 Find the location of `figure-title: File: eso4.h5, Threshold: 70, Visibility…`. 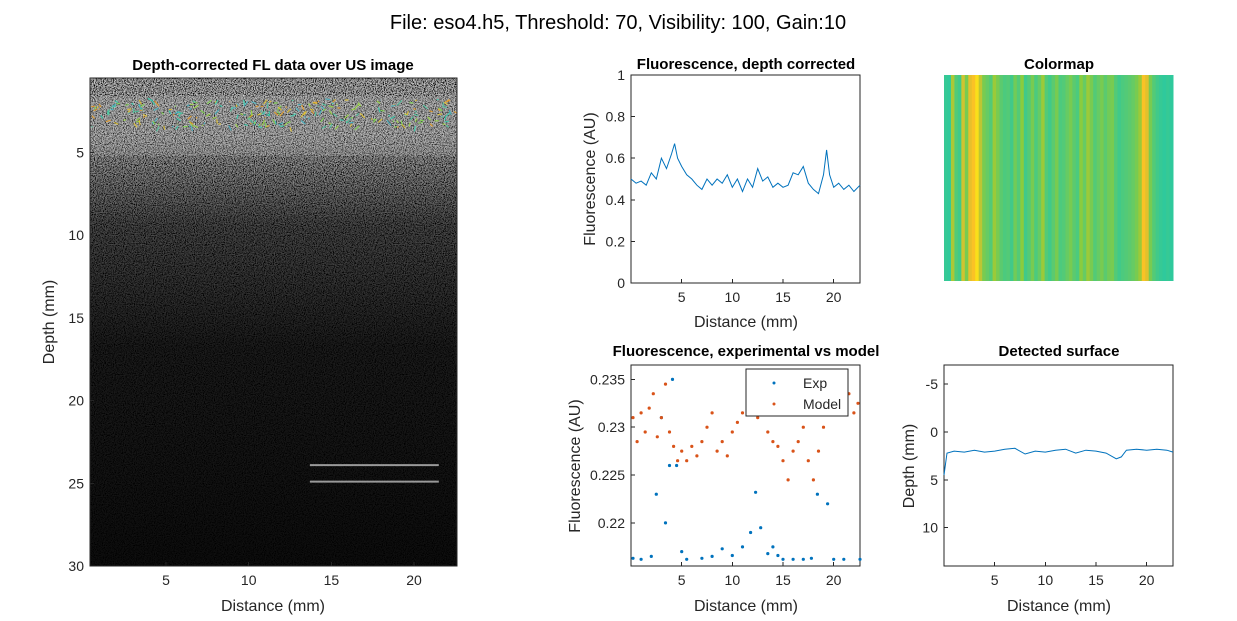

figure-title: File: eso4.h5, Threshold: 70, Visibility… is located at coordinates (618, 23).